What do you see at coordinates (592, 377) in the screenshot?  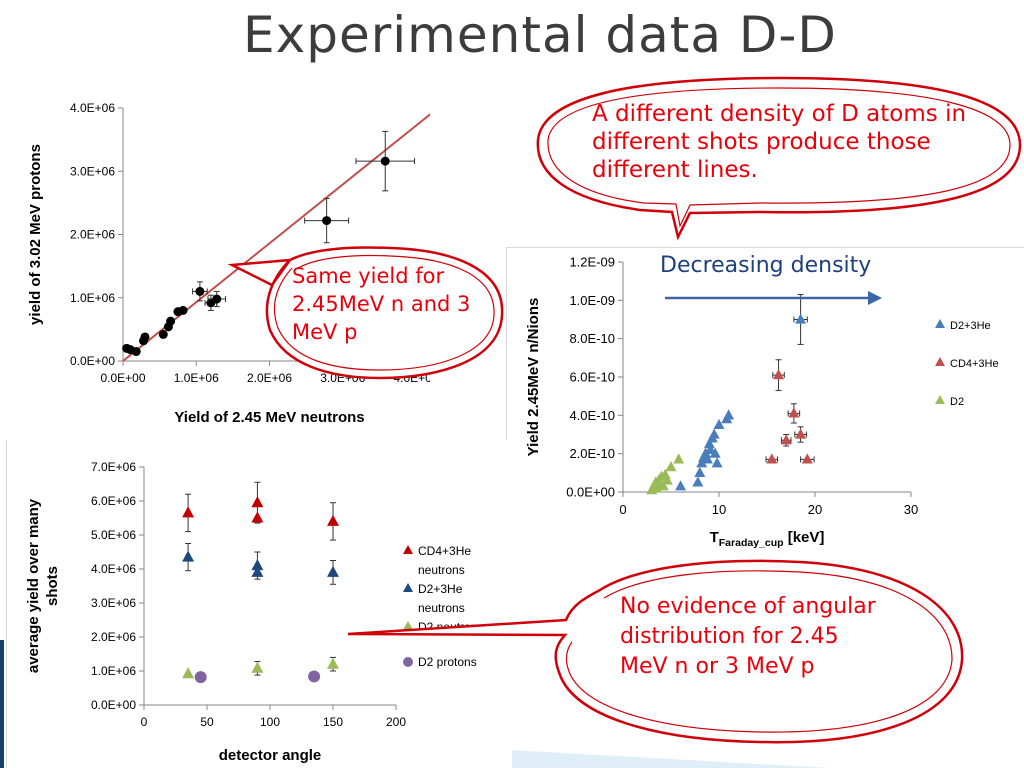 I see `y-tick-label: 6.0E-10` at bounding box center [592, 377].